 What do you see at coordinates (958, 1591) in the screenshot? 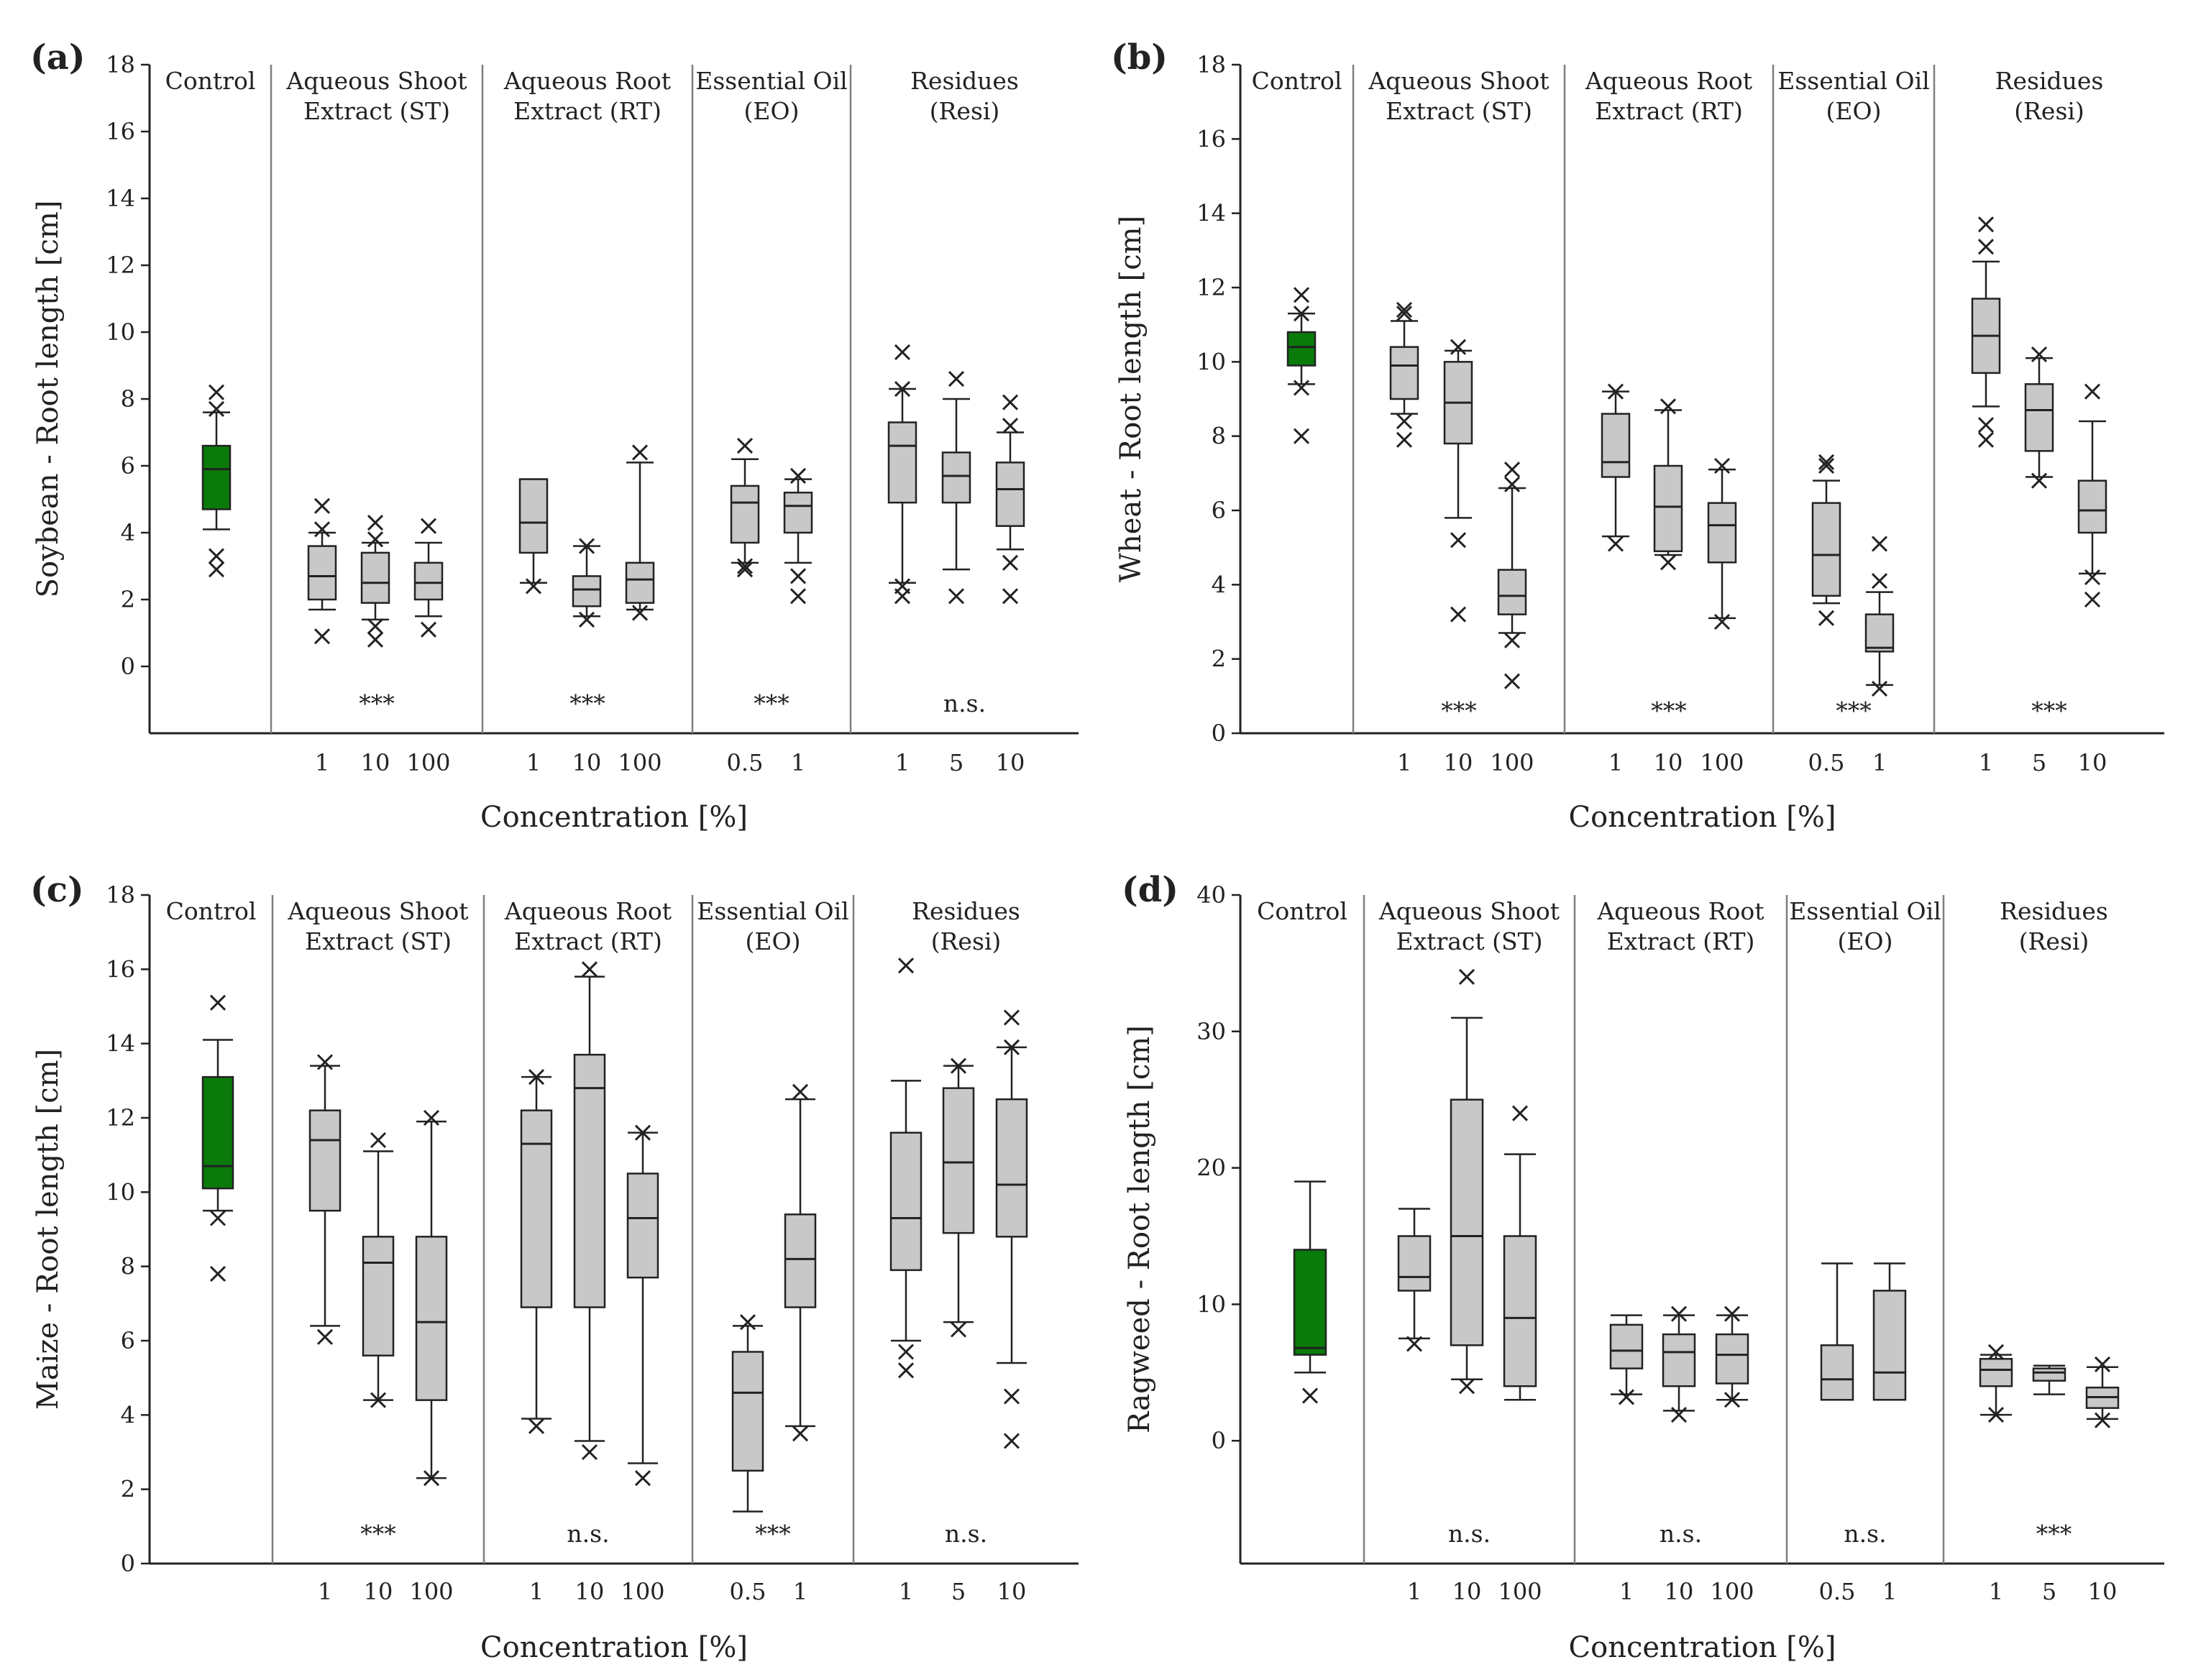
I see `x-tick-label: 5` at bounding box center [958, 1591].